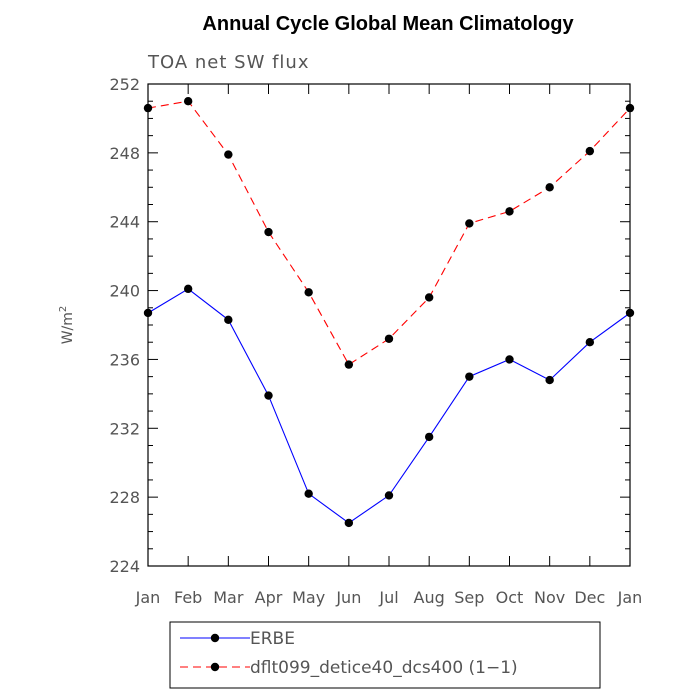 The image size is (700, 700). I want to click on y-tick-label: 236, so click(124, 359).